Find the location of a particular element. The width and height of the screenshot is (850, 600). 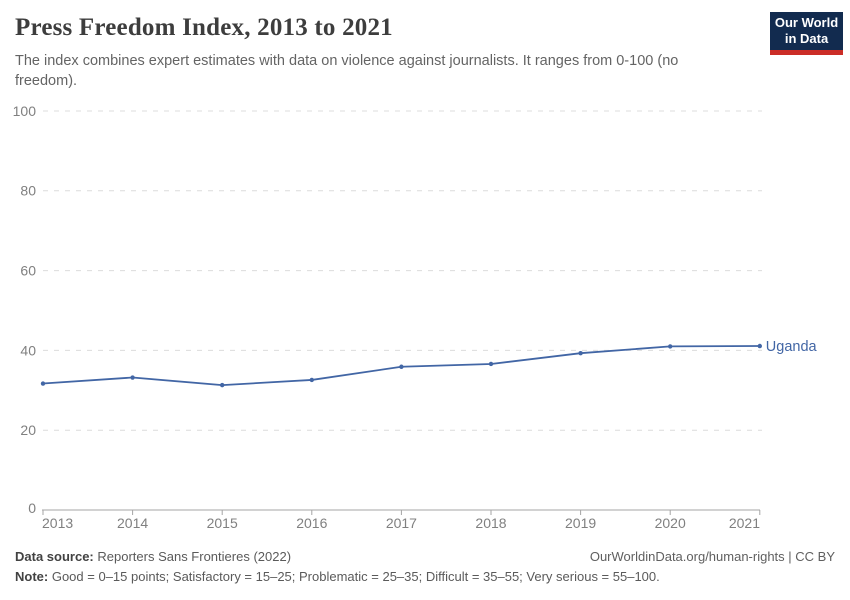

chart-title: Press Freedom Index, 2013 to 2021 is located at coordinates (204, 27).